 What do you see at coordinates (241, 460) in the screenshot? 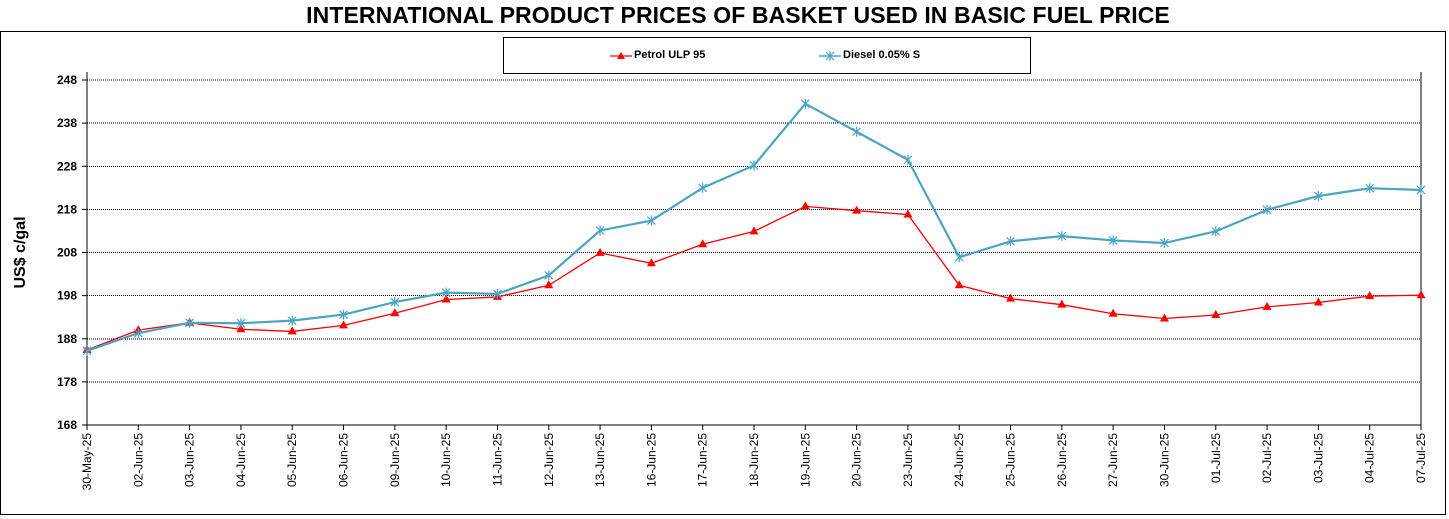
I see `x-tick-label-3: 04-Jun-25` at bounding box center [241, 460].